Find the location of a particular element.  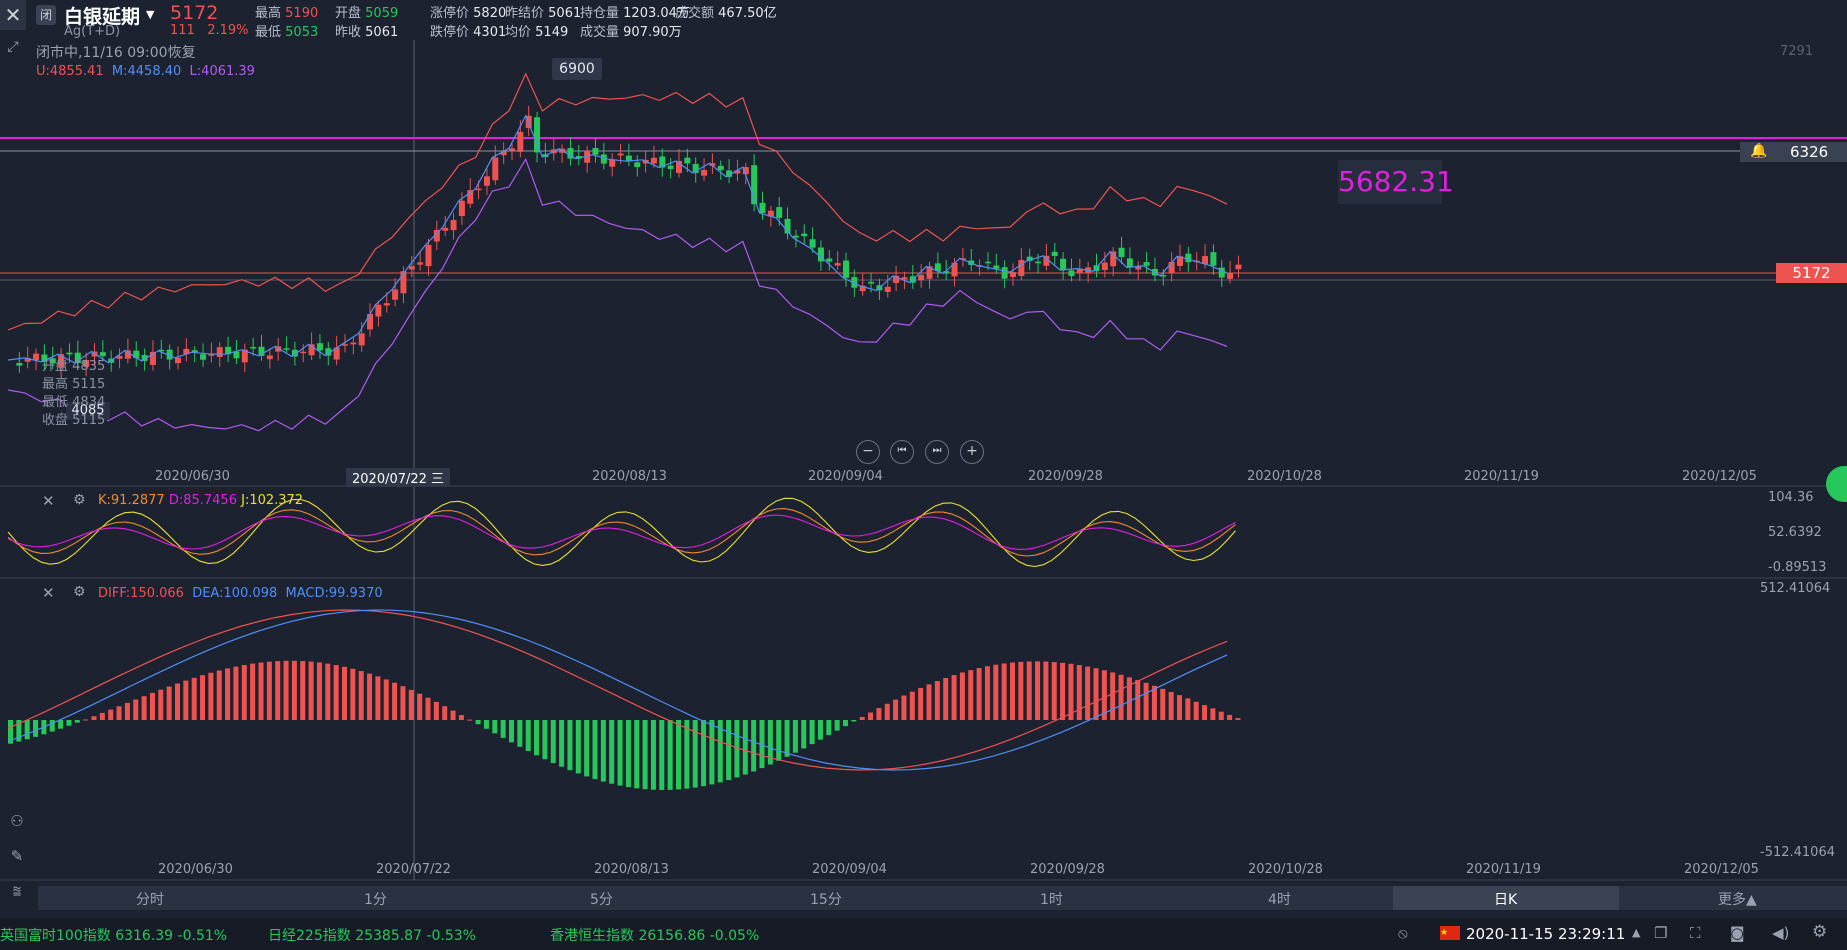

macd-tick: 512.41064 is located at coordinates (1795, 588).